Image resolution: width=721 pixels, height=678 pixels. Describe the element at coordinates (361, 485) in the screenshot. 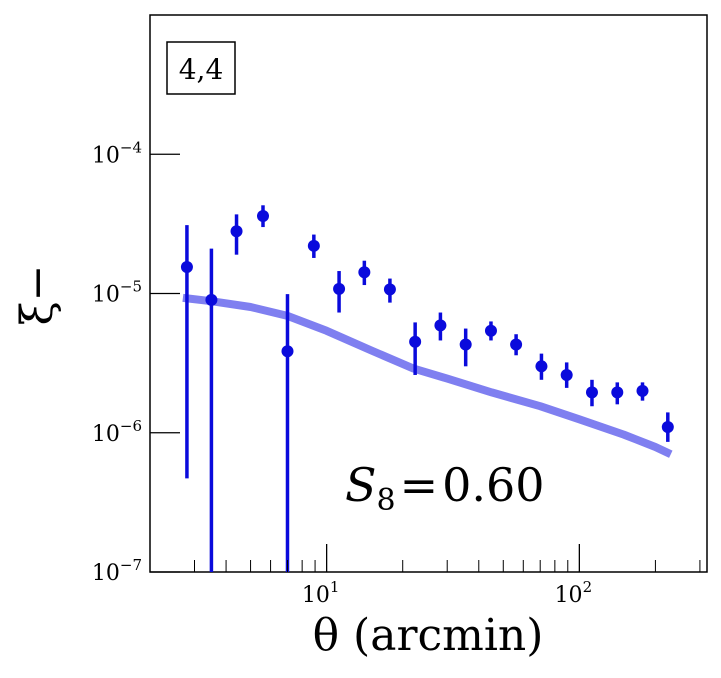

I see `s8-symbol: S` at that location.